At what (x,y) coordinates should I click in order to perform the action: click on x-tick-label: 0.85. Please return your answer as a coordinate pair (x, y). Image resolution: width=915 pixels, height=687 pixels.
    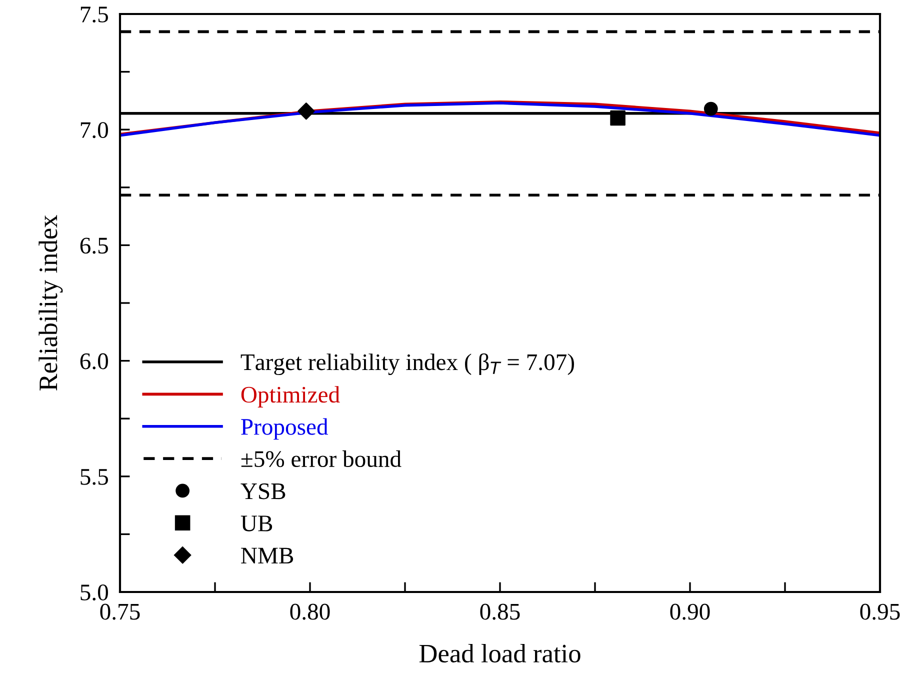
    Looking at the image, I should click on (500, 612).